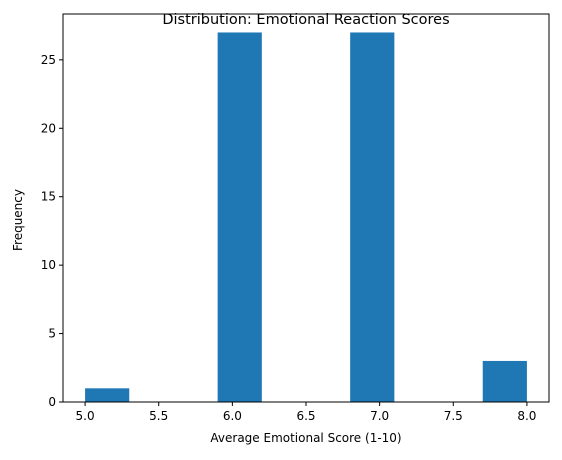  What do you see at coordinates (453, 416) in the screenshot?
I see `x-tick-label: 7.5` at bounding box center [453, 416].